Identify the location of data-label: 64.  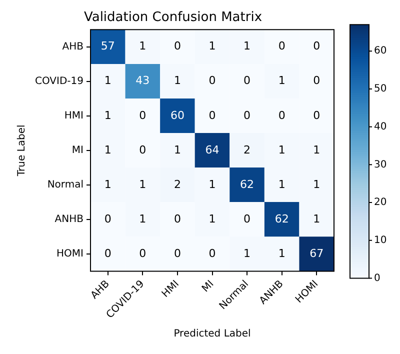
(212, 149).